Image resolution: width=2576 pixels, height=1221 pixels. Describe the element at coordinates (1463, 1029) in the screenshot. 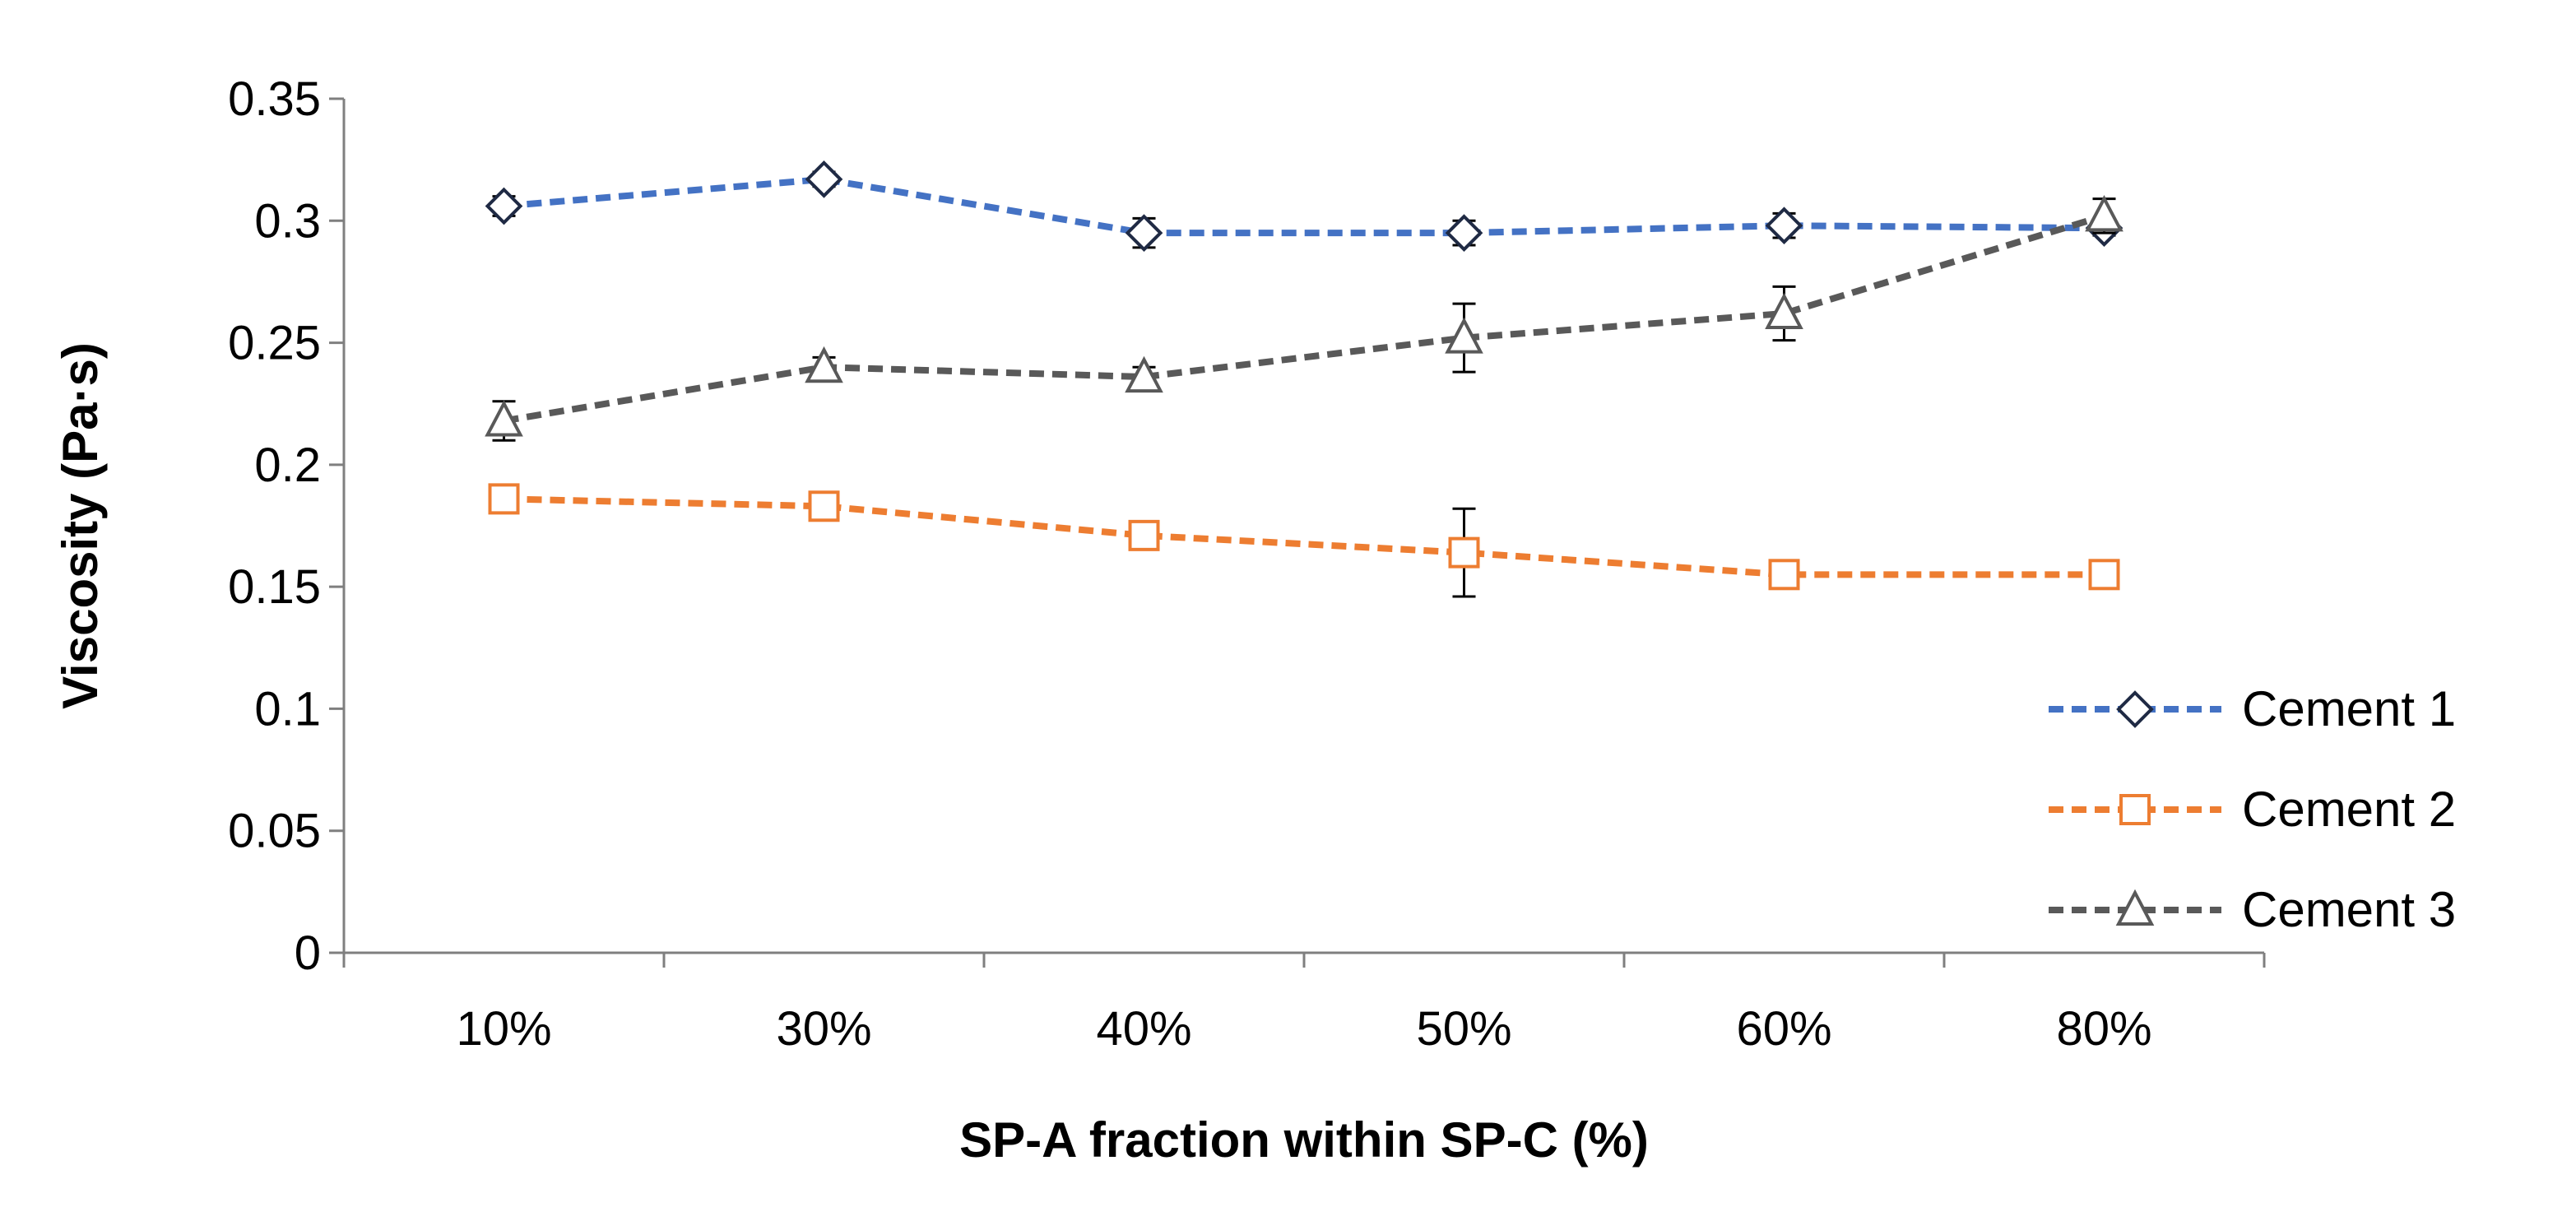

I see `x-tick-label: 50%` at that location.